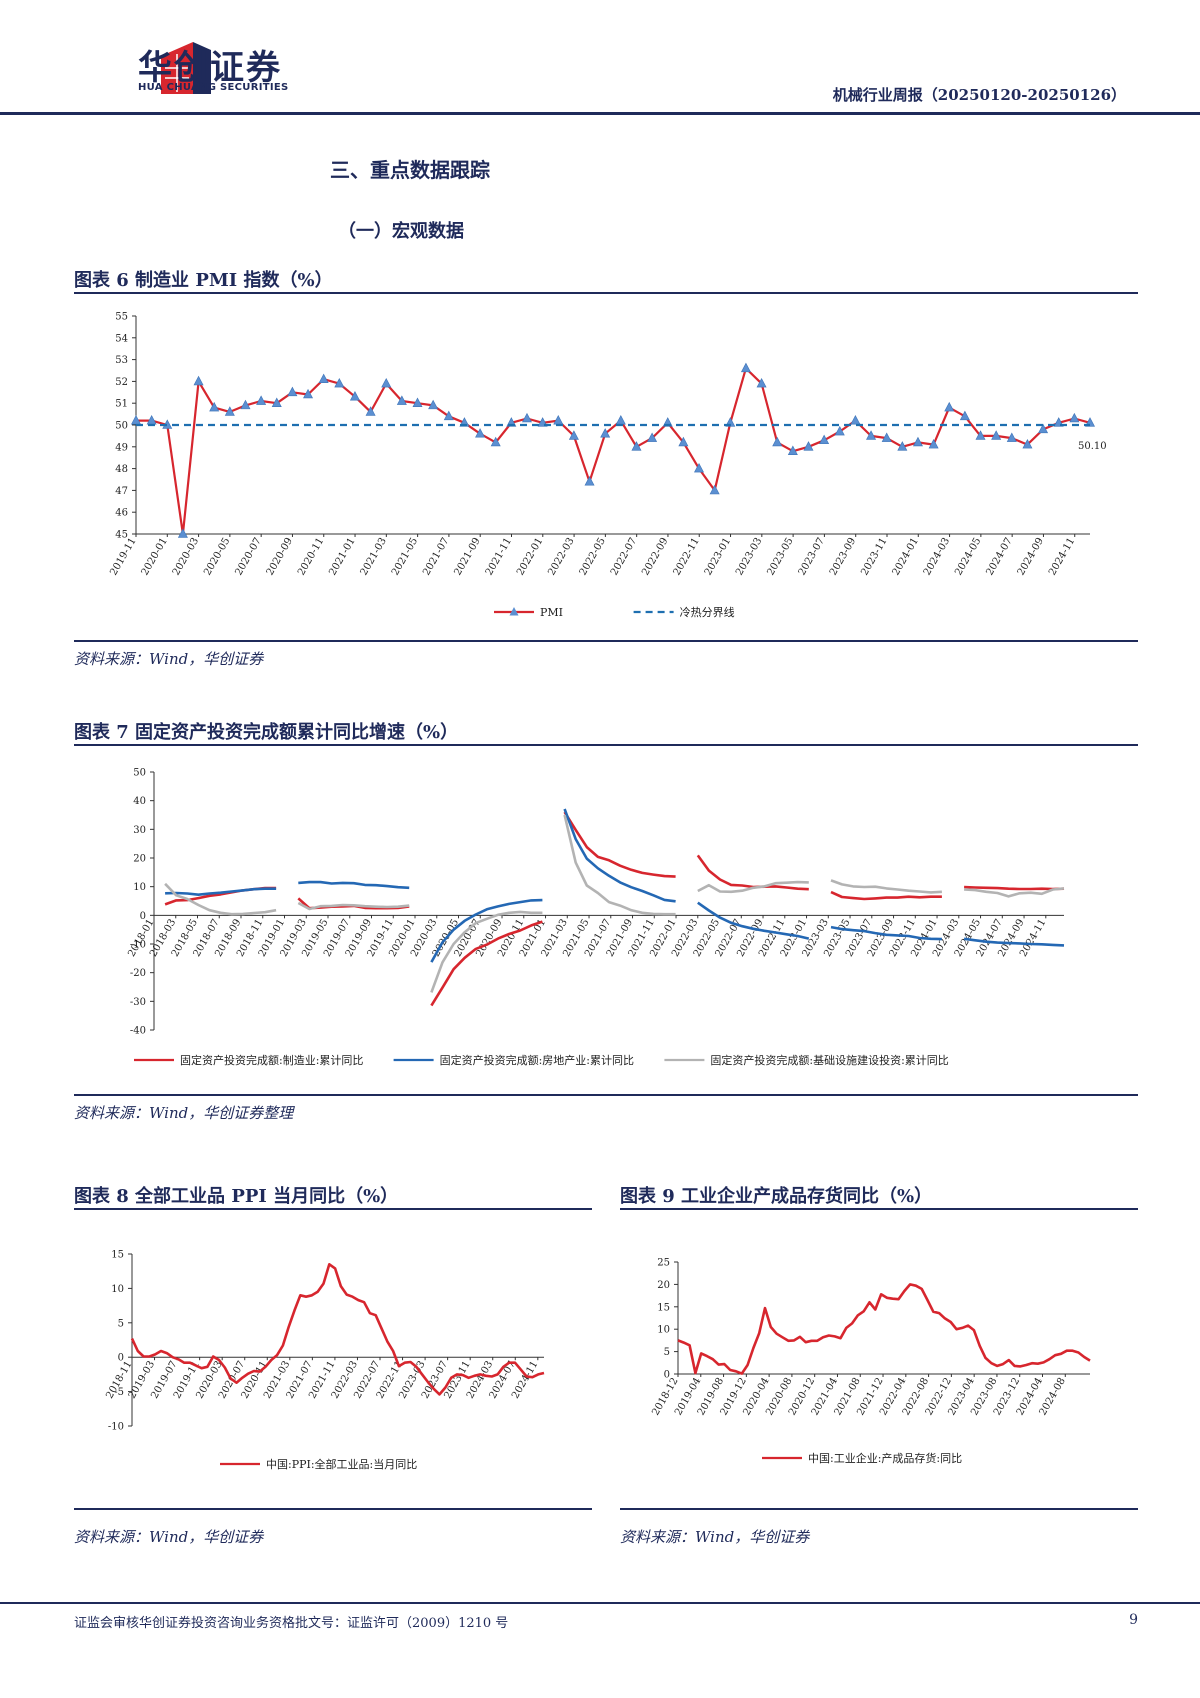  I want to click on x-tick-label: 2022-07, so click(624, 556).